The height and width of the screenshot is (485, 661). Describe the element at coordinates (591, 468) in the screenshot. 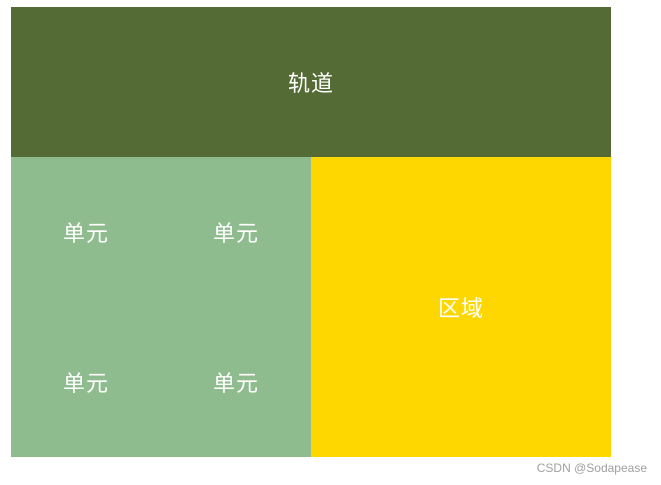

I see `watermark: CSDN @Sodapease` at that location.